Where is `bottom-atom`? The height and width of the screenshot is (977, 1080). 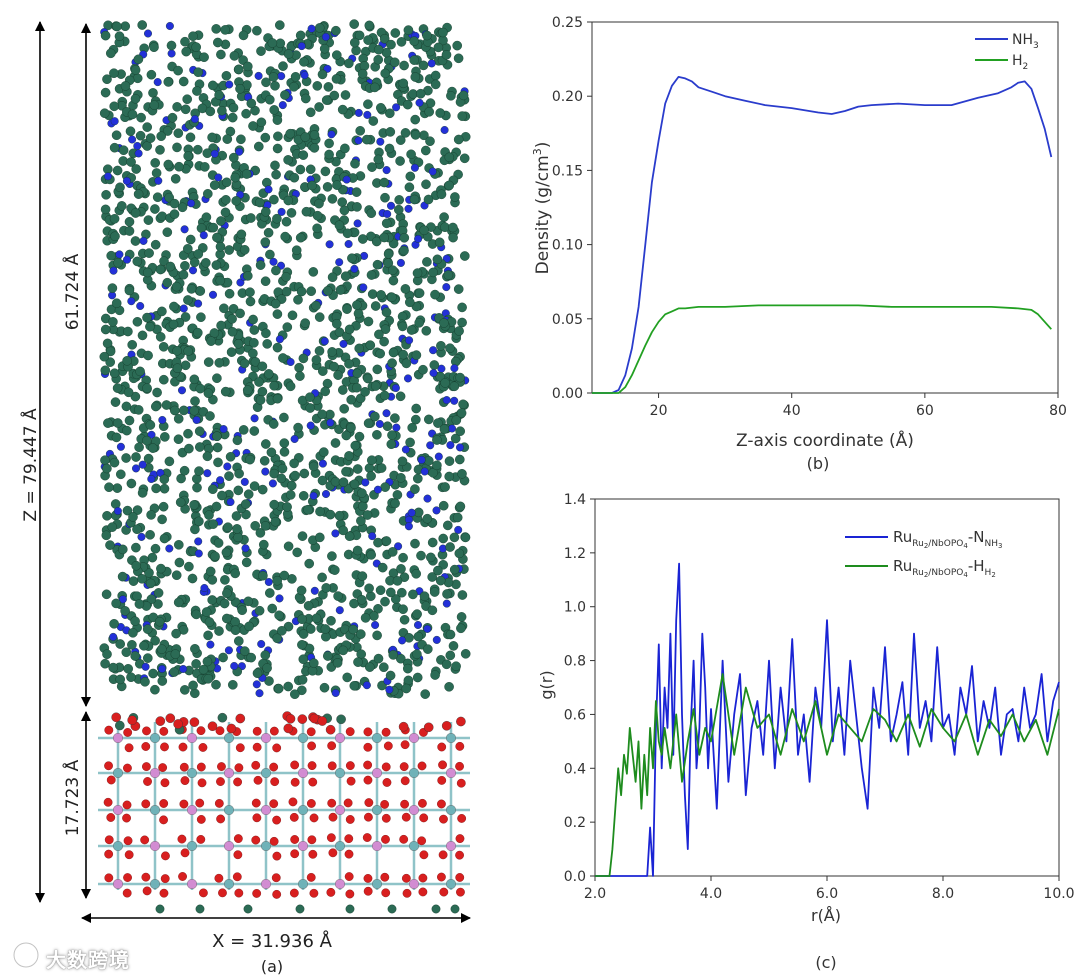
bottom-atom is located at coordinates (392, 909).